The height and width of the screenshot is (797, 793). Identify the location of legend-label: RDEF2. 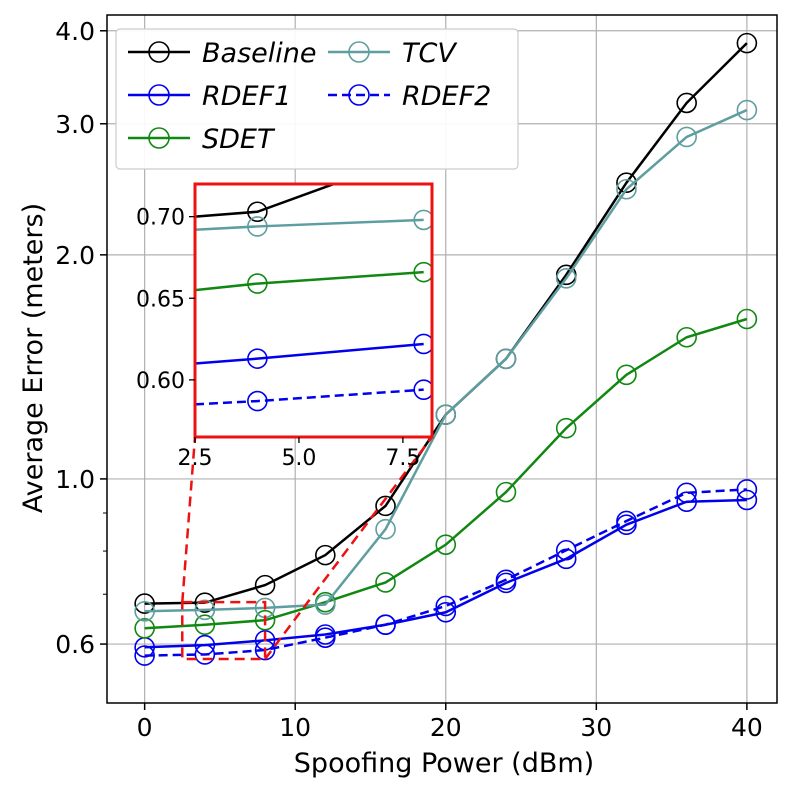
(446, 96).